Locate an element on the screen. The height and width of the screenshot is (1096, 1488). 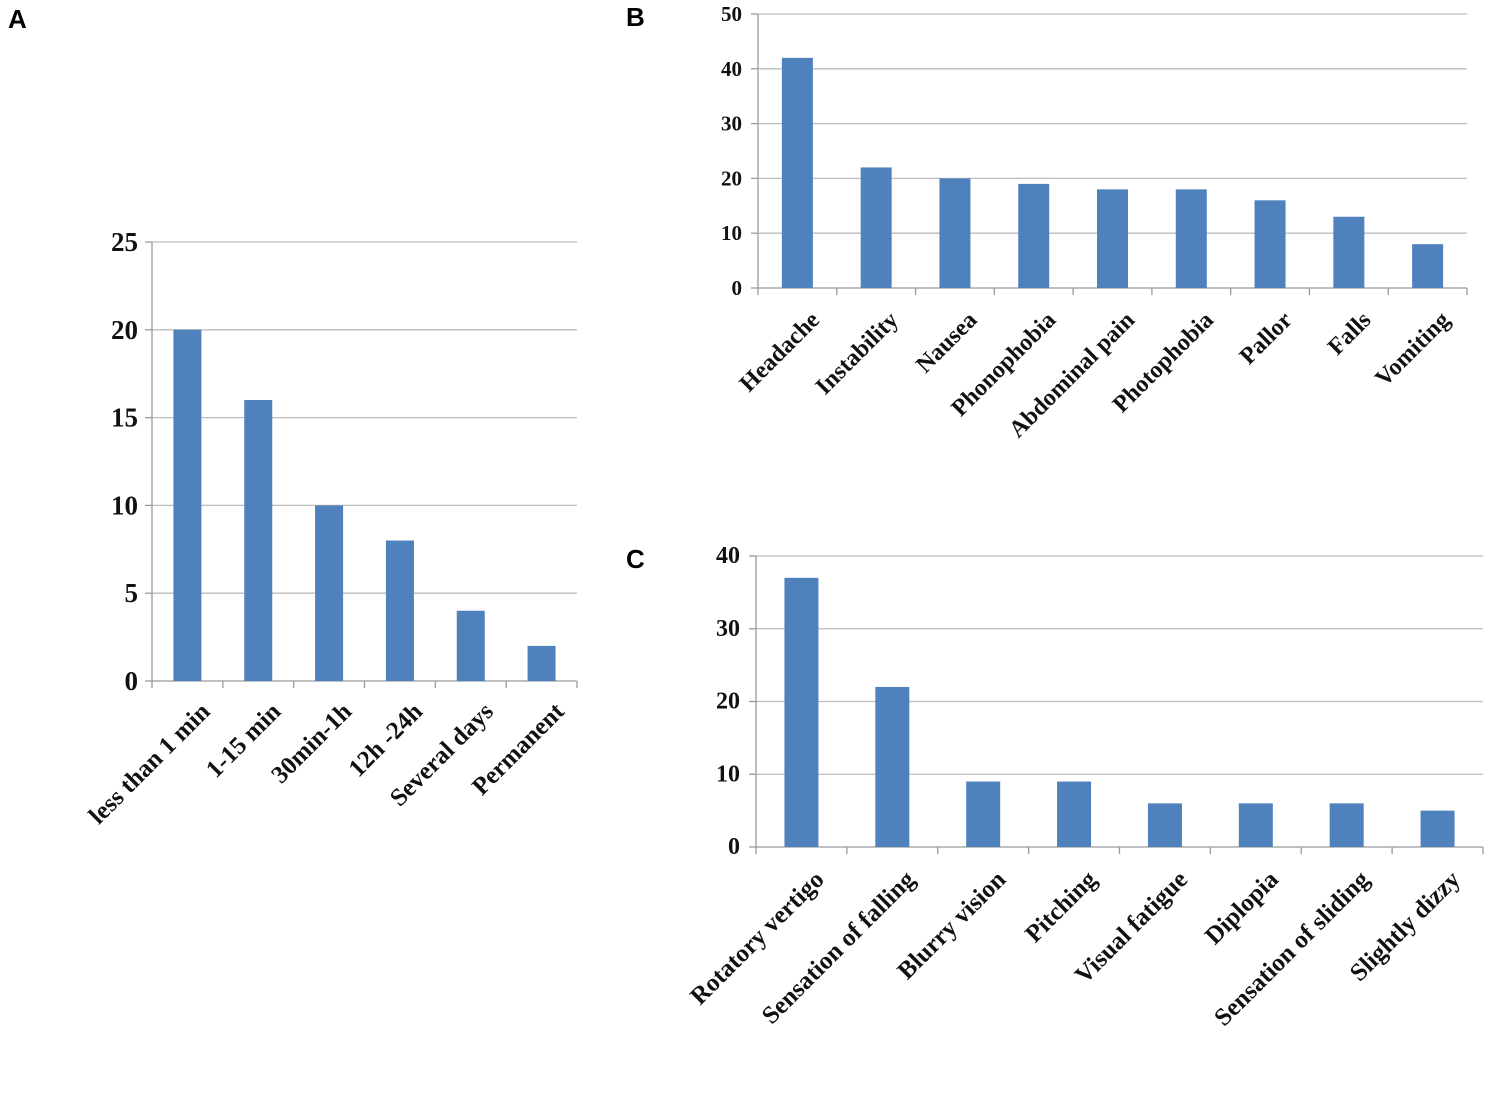
panel-a-y-tick-label-10: 10 is located at coordinates (124, 505).